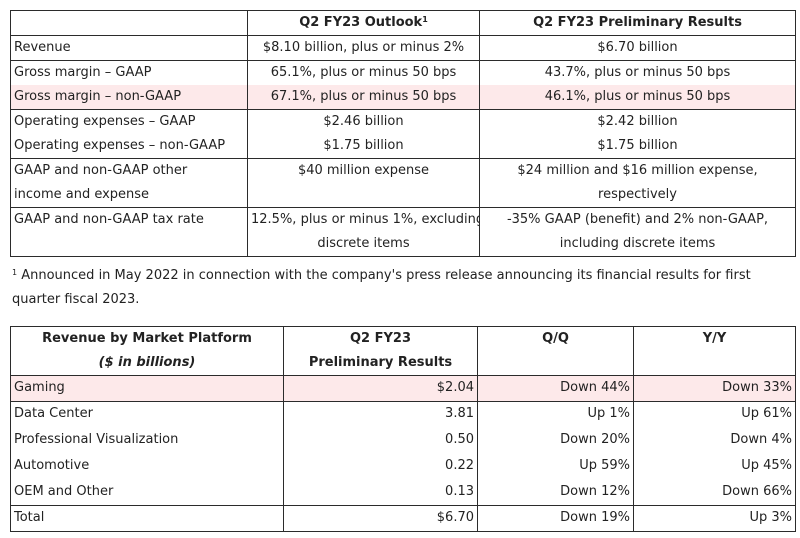 This screenshot has height=538, width=800. Describe the element at coordinates (714, 440) in the screenshot. I see `platform-yy: Down 4%` at that location.